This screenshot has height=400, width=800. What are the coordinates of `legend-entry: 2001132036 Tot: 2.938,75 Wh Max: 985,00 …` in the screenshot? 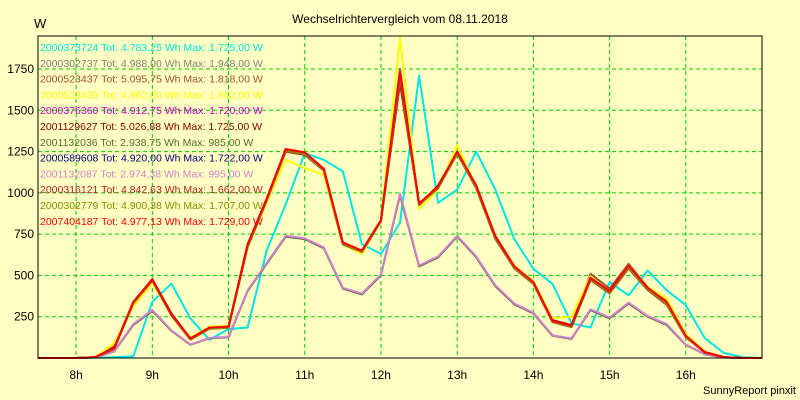 It's located at (146, 143).